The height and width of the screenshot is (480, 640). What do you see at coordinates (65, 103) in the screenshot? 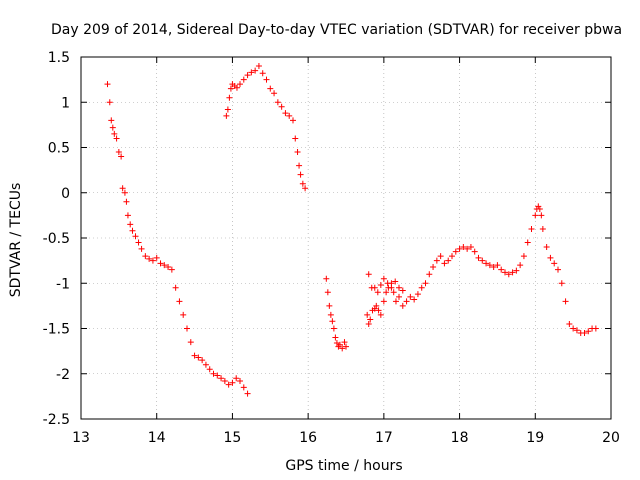
I see `y-tick-label: 1` at bounding box center [65, 103].